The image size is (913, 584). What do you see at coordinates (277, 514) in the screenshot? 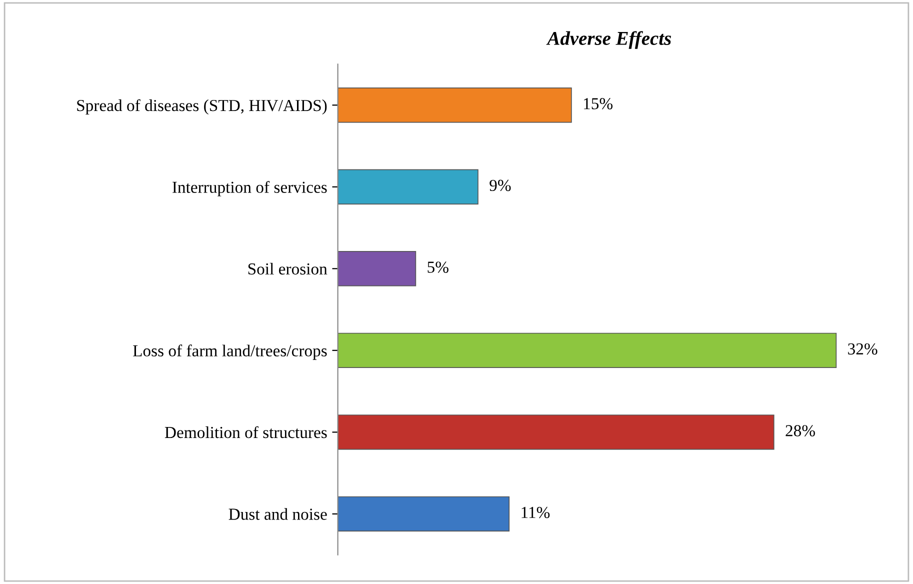
I see `y-tick-label: Dust and noise` at bounding box center [277, 514].